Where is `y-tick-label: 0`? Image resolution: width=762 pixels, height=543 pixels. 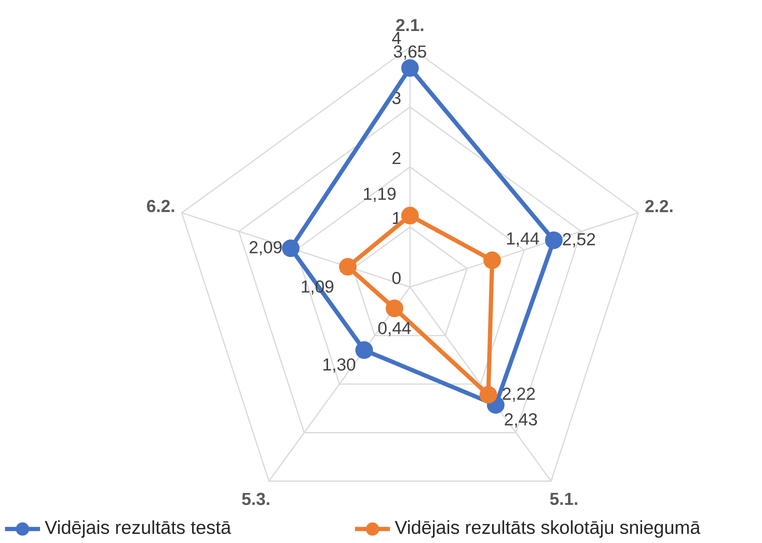 y-tick-label: 0 is located at coordinates (396, 278).